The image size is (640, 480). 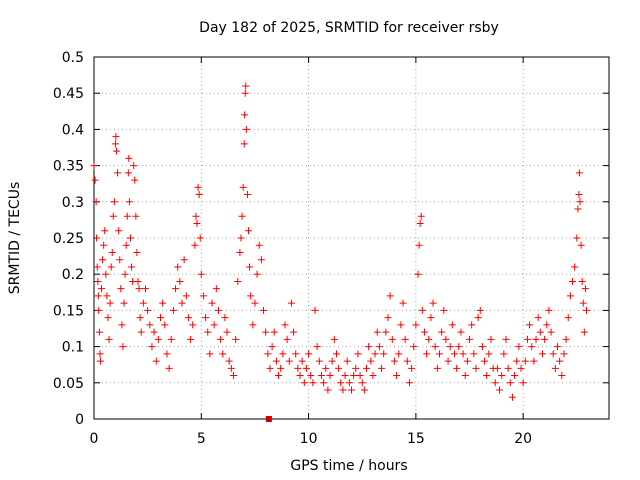 I want to click on x-tick-label: 20, so click(x=523, y=439).